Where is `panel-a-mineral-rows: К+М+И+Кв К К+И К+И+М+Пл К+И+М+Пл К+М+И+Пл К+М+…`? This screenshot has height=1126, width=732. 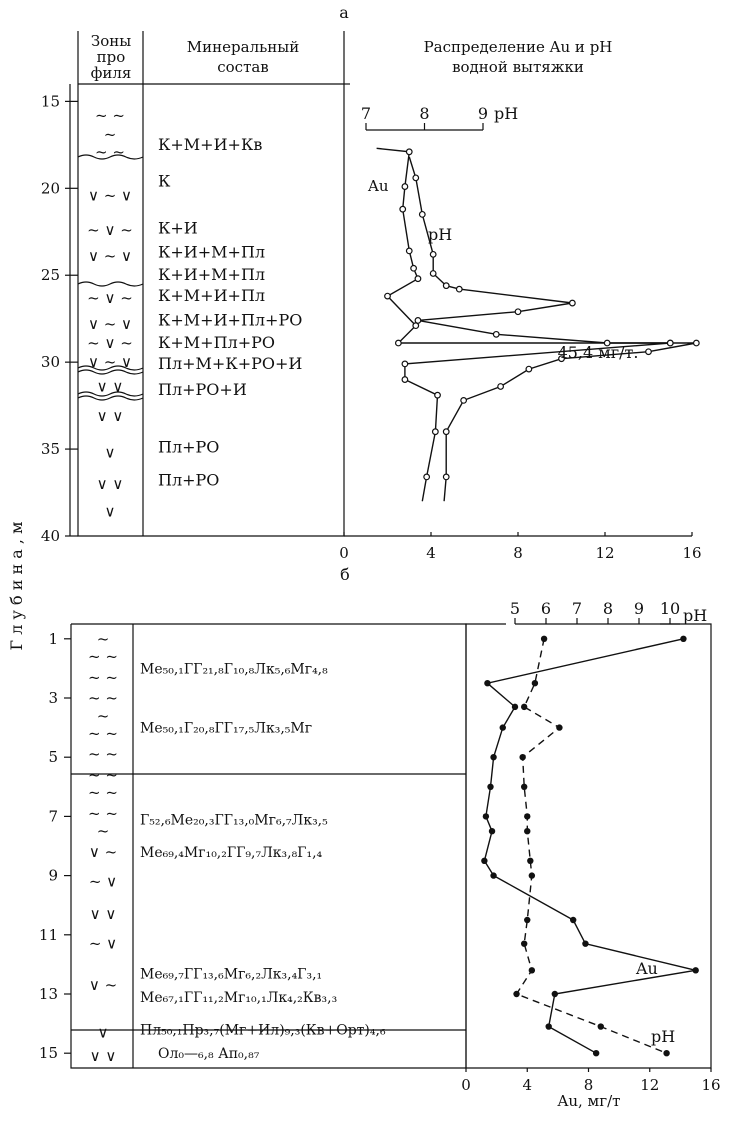 panel-a-mineral-rows: К+М+И+Кв К К+И К+И+М+Пл К+И+М+Пл К+М+И+Пл К+М+… is located at coordinates (230, 312).